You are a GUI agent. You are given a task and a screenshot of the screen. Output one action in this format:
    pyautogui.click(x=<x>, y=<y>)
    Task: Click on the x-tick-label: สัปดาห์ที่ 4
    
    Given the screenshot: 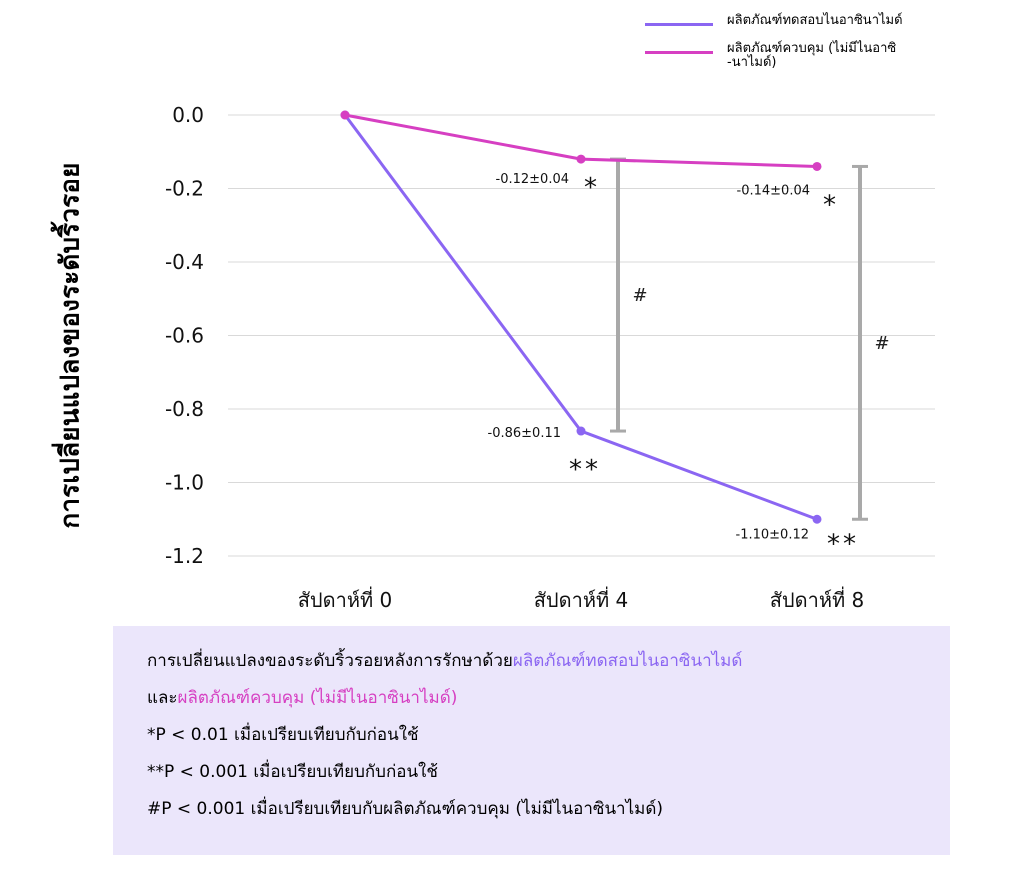 What is the action you would take?
    pyautogui.click(x=581, y=599)
    